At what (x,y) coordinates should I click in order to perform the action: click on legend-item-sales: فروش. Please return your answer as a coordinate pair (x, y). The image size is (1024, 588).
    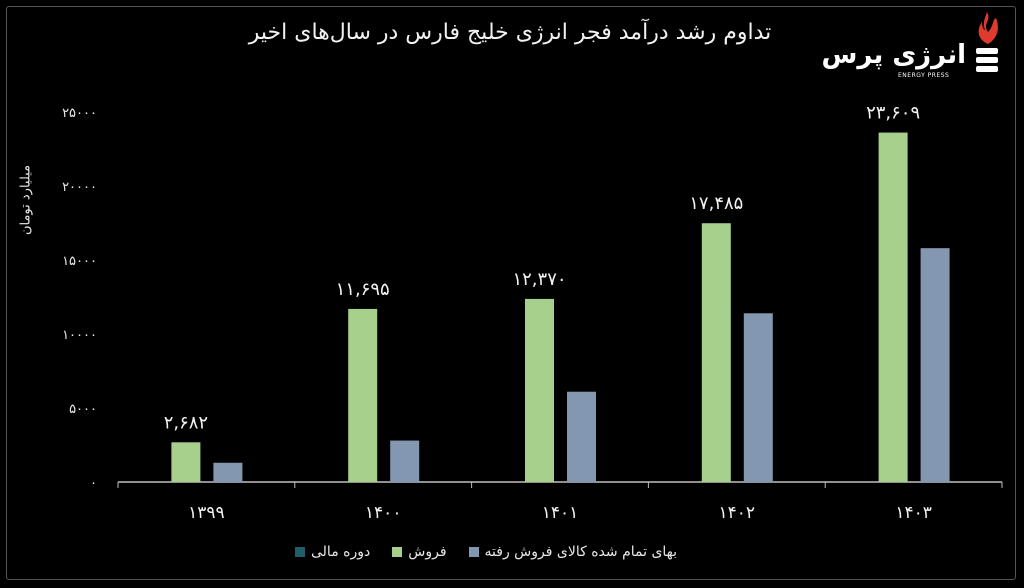
    Looking at the image, I should click on (419, 552).